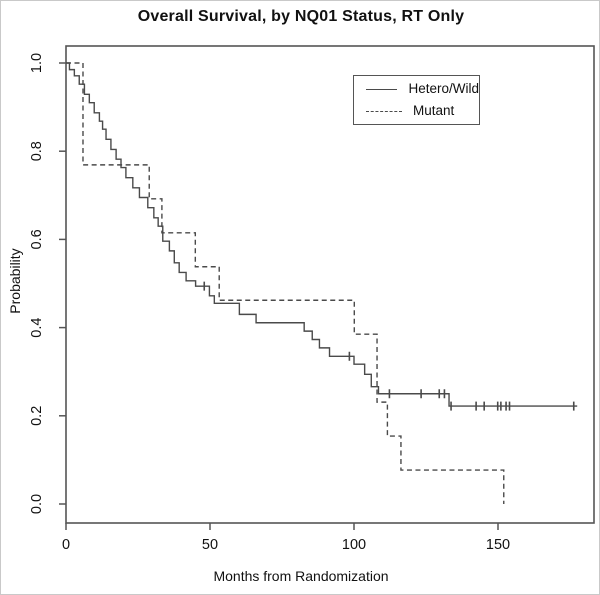  What do you see at coordinates (434, 111) in the screenshot?
I see `legend-label-mutant: Mutant` at bounding box center [434, 111].